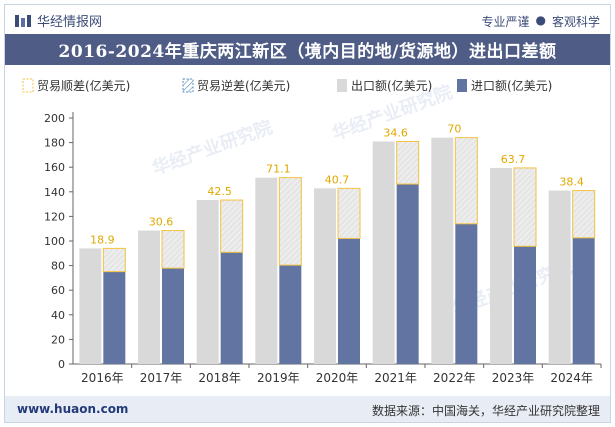 The width and height of the screenshot is (615, 427). Describe the element at coordinates (54, 167) in the screenshot. I see `y-tick-label: 160` at that location.